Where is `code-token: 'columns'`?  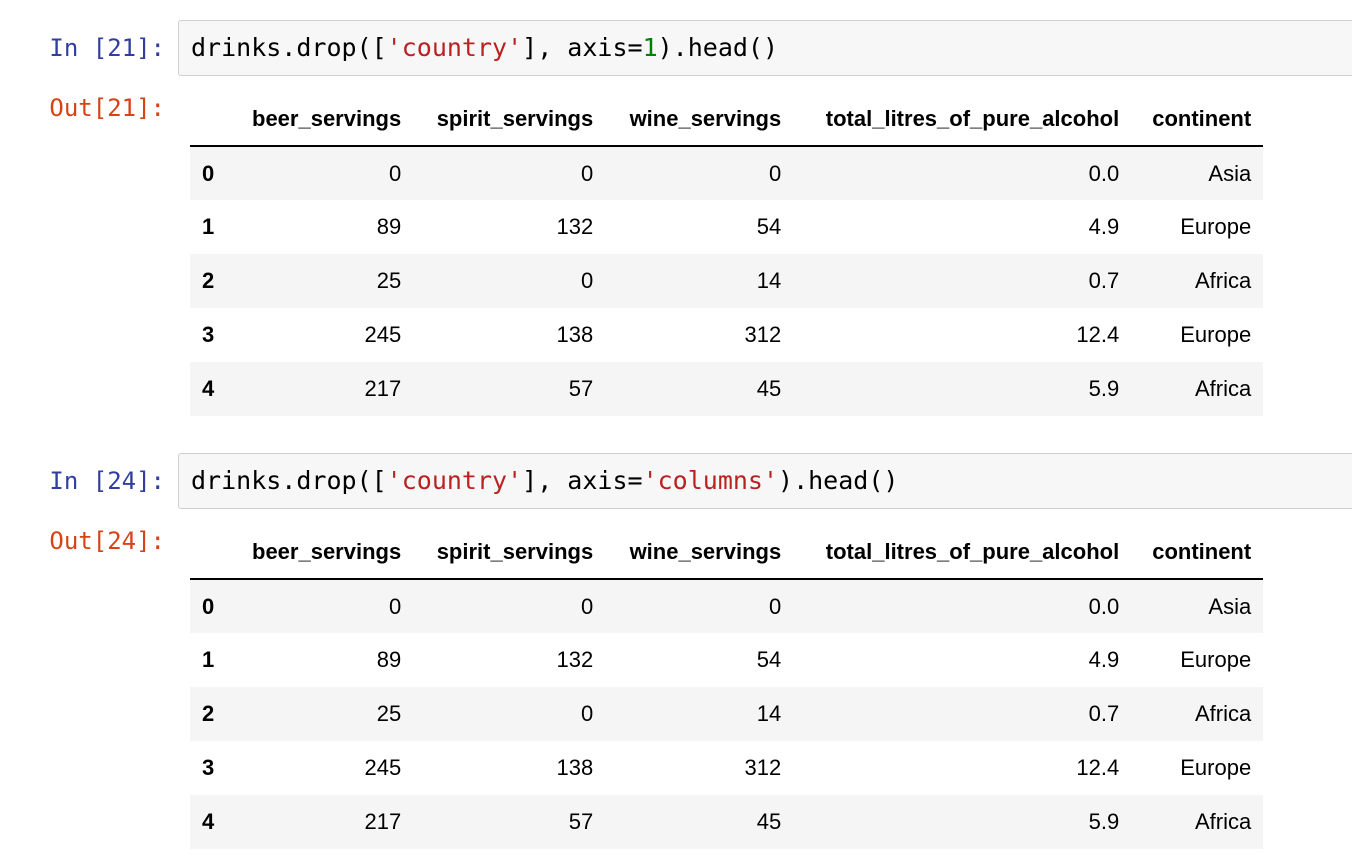
code-token: 'columns' is located at coordinates (710, 480).